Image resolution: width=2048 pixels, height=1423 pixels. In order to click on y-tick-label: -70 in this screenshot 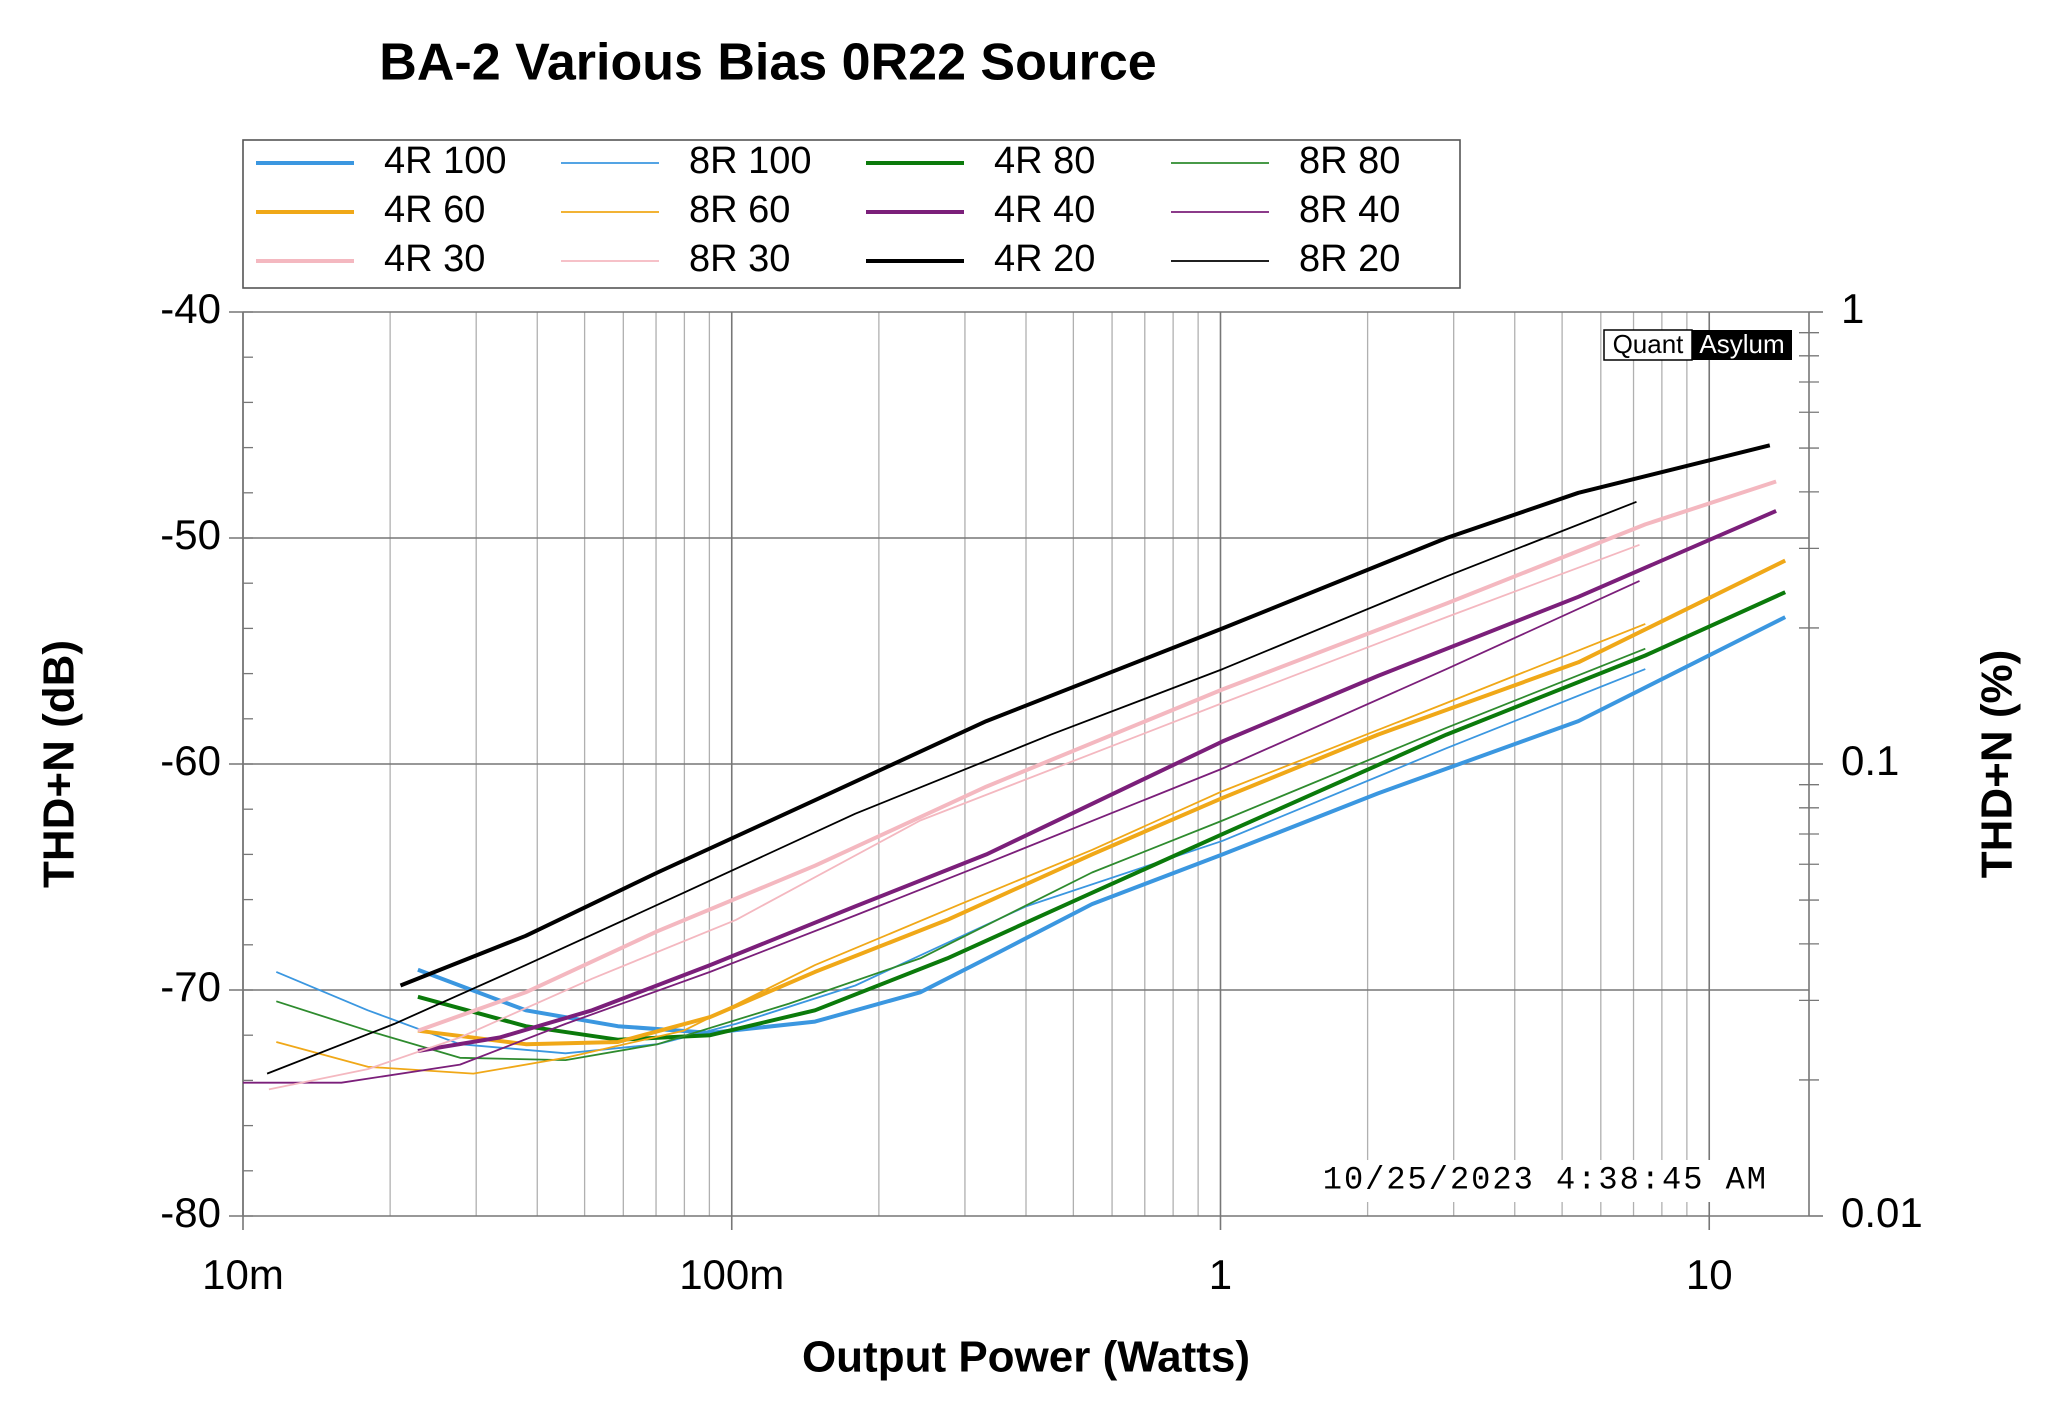, I will do `click(190, 986)`.